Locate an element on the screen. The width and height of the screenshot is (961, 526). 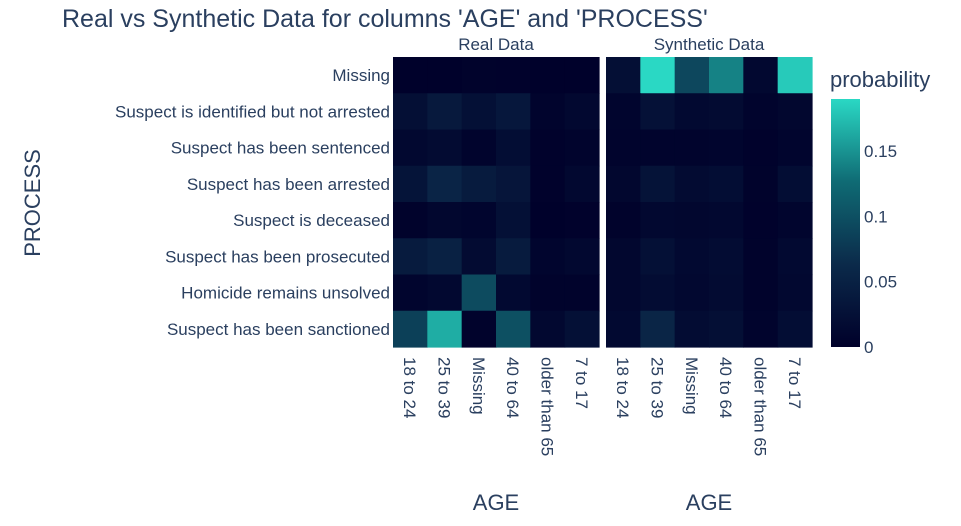
y-tick-label: Missing is located at coordinates (361, 75).